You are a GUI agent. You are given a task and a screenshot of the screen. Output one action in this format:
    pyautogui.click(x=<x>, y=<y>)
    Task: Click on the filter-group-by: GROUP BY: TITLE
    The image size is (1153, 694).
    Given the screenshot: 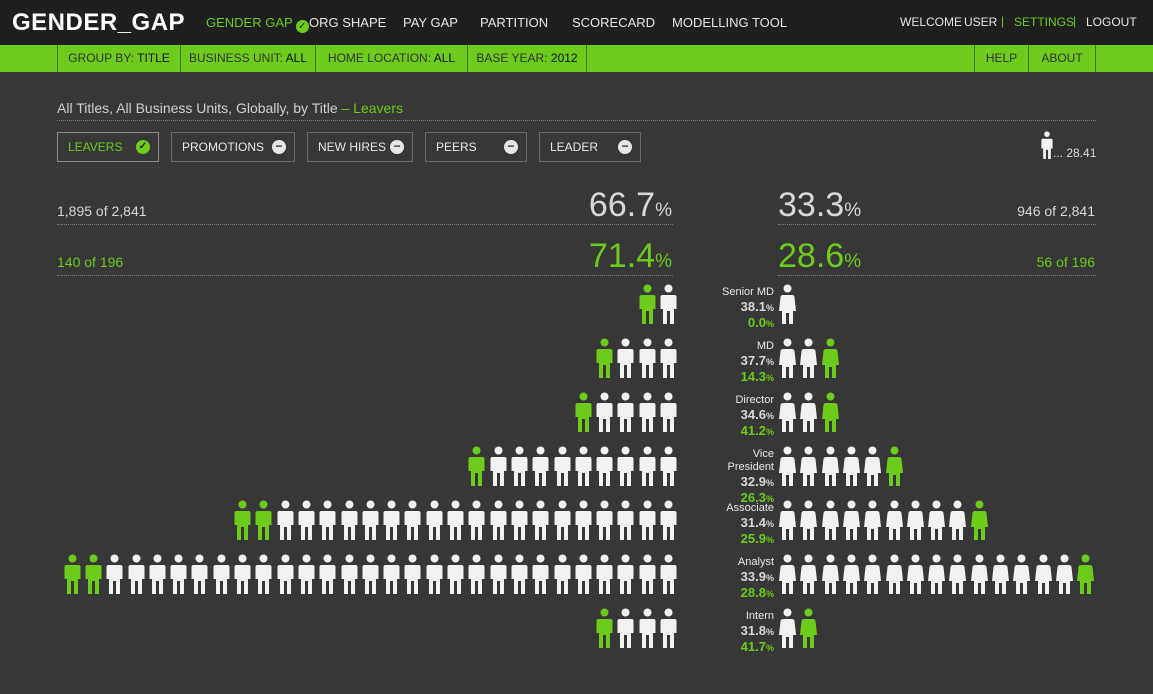 What is the action you would take?
    pyautogui.click(x=118, y=58)
    